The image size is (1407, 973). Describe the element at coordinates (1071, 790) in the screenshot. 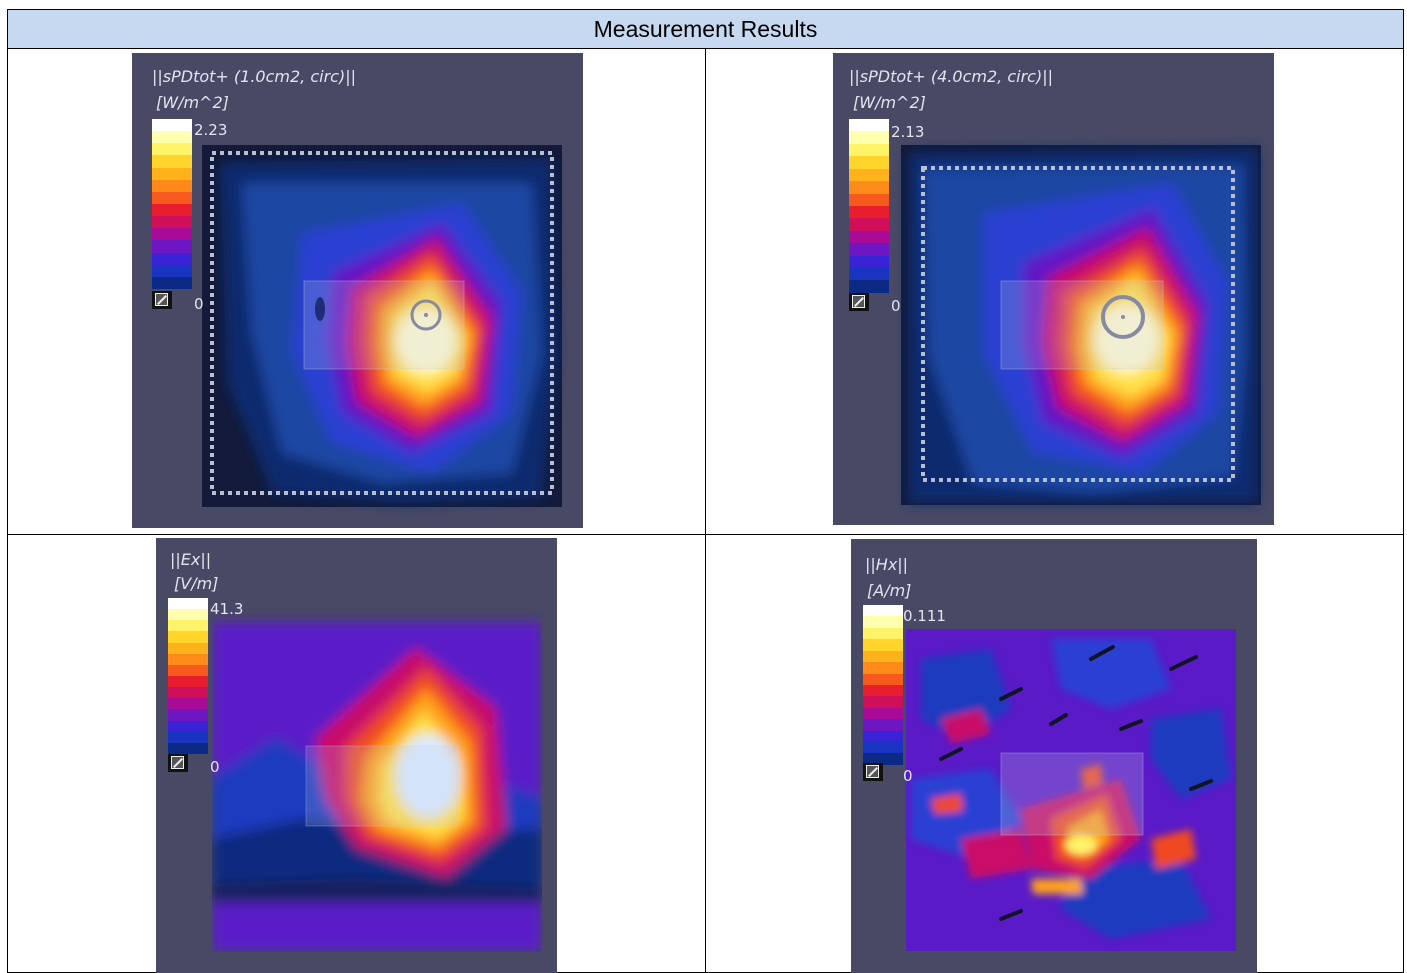

I see `heatmap-hx` at that location.